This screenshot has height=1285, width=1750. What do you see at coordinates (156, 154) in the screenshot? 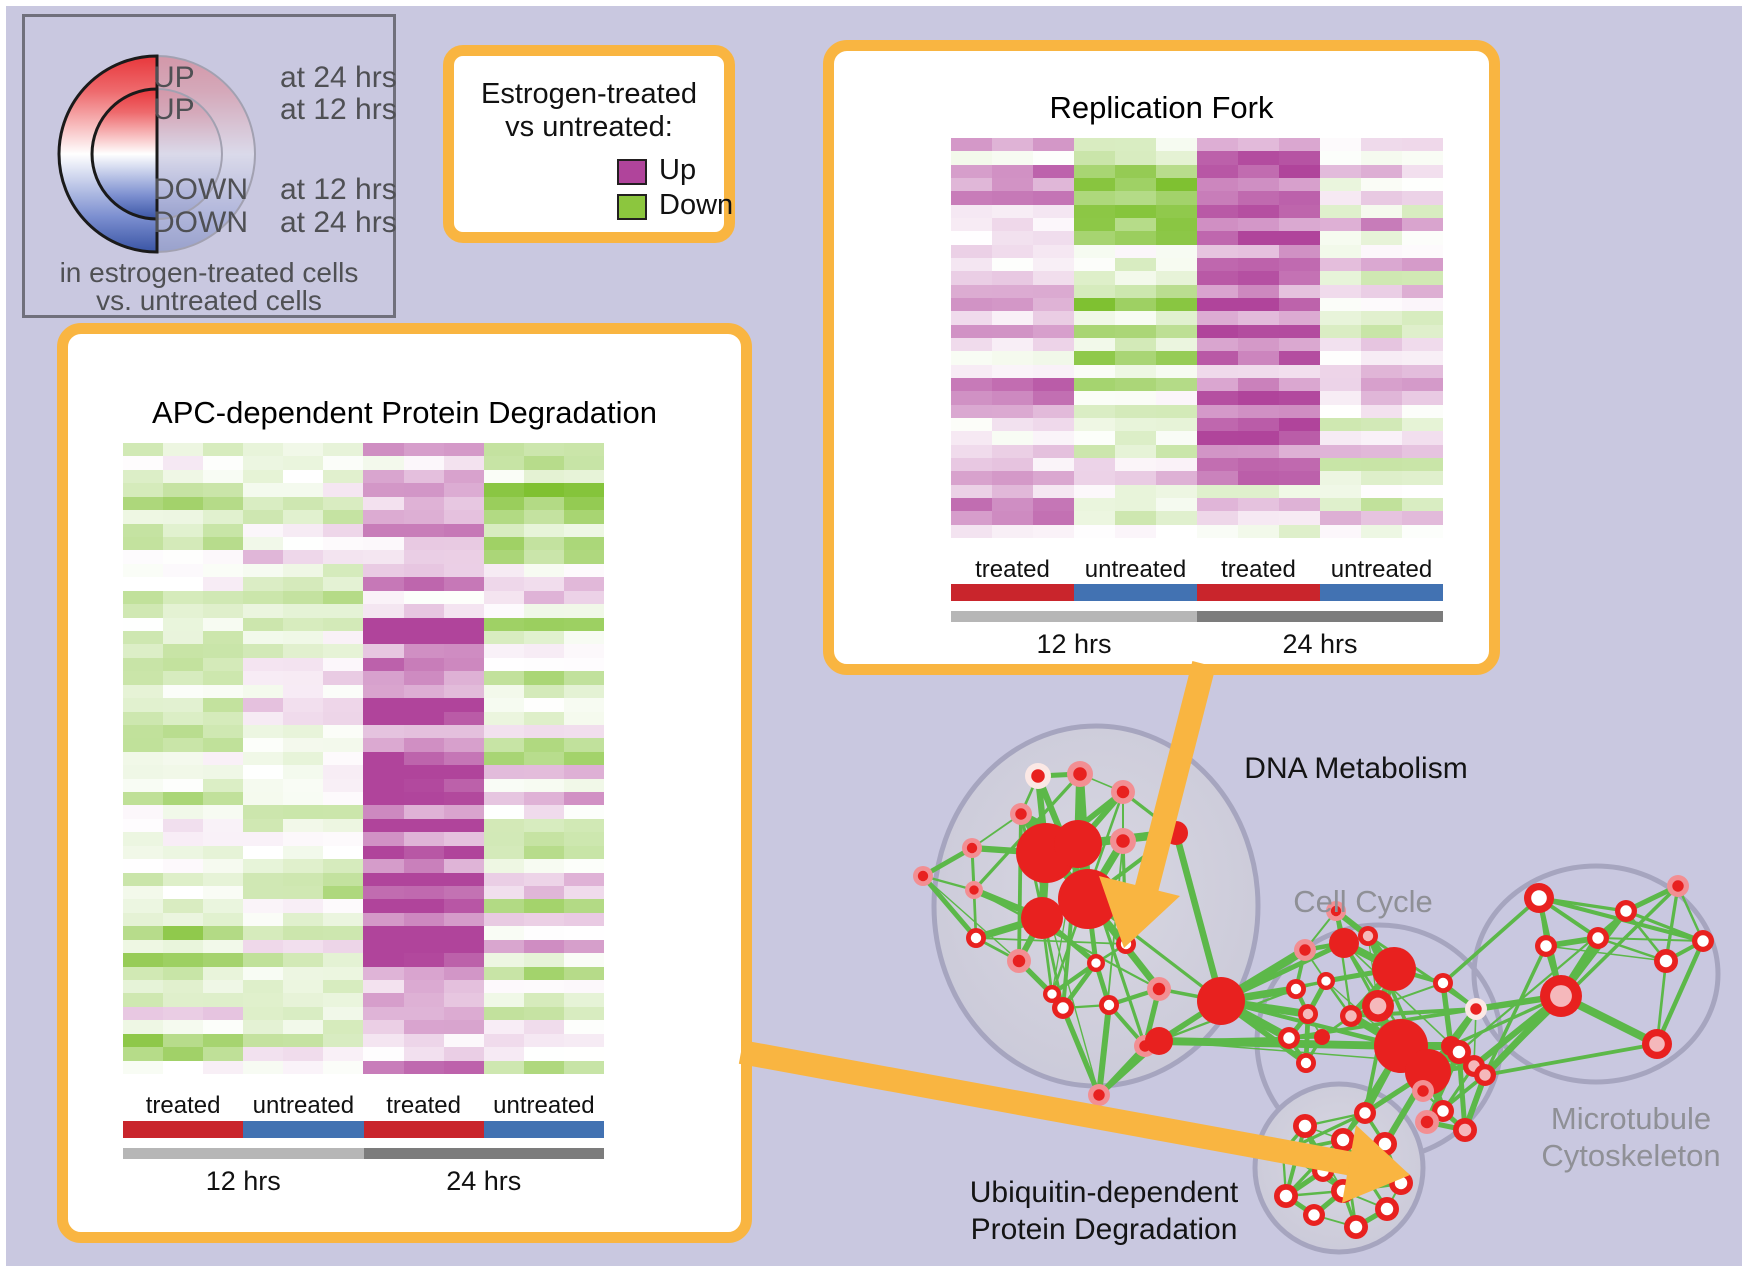
I see `concentric-rings-graphic` at bounding box center [156, 154].